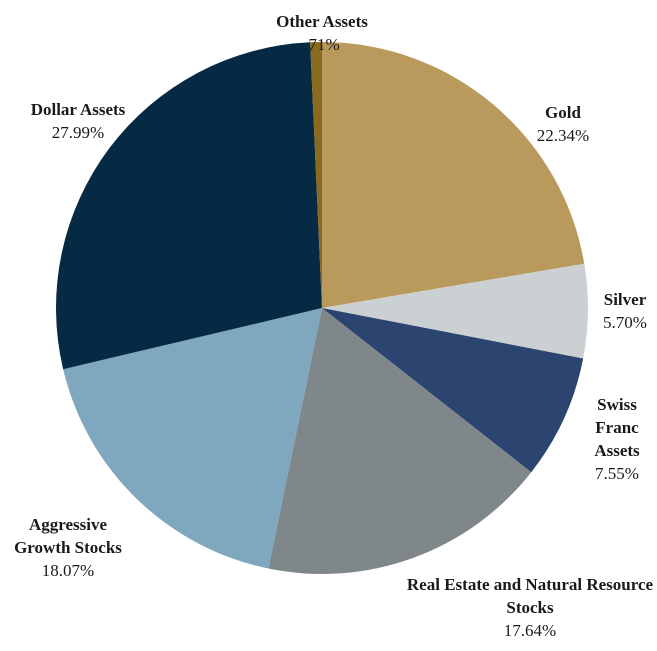  Describe the element at coordinates (617, 427) in the screenshot. I see `category-label: Swiss Franc Assets` at that location.